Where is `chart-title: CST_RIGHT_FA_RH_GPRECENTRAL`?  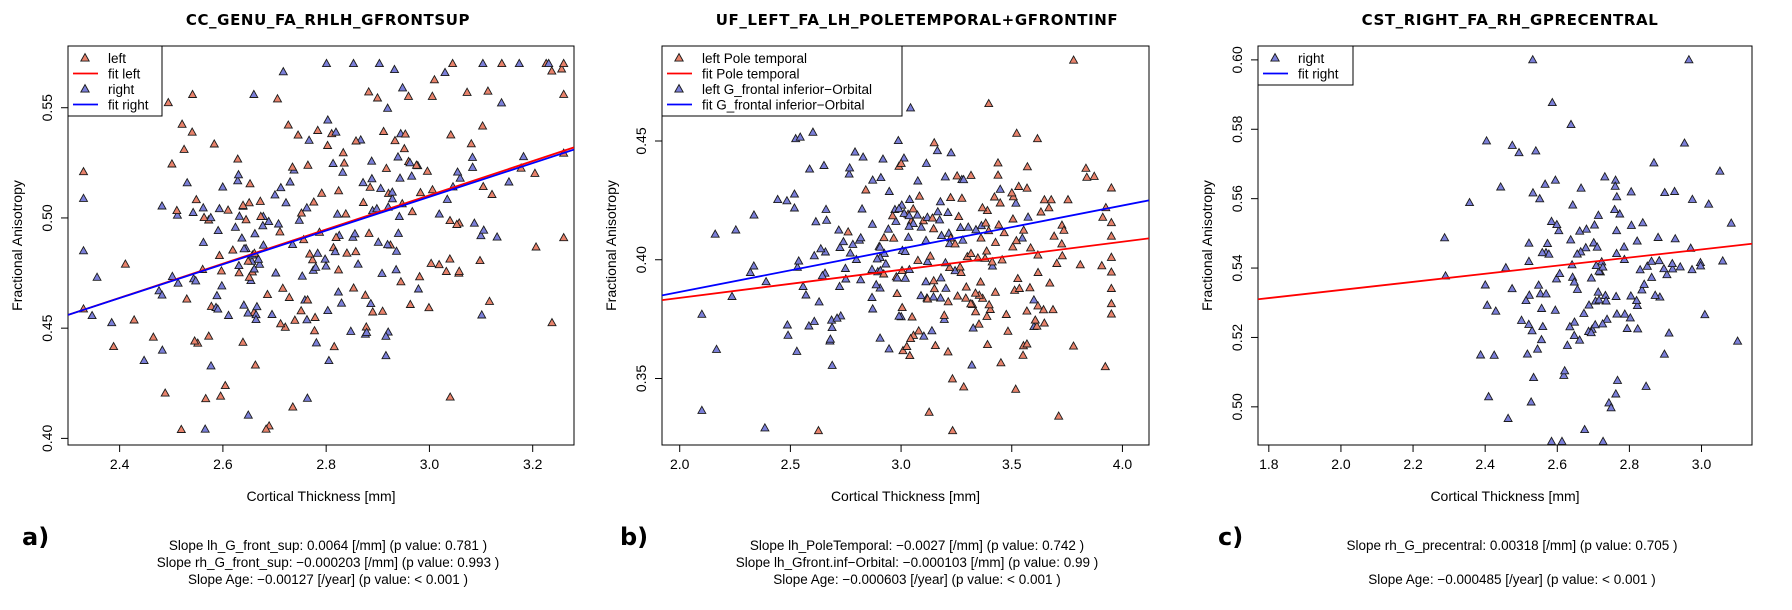 chart-title: CST_RIGHT_FA_RH_GPRECENTRAL is located at coordinates (1510, 20).